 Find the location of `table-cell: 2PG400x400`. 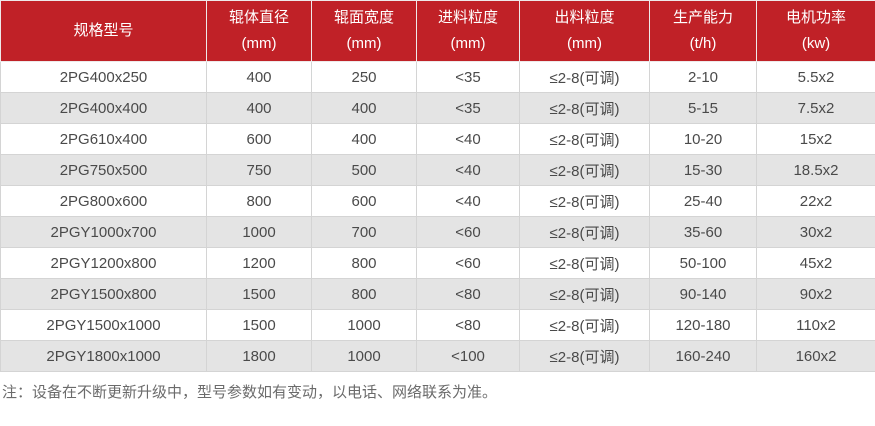

table-cell: 2PG400x400 is located at coordinates (103, 108).